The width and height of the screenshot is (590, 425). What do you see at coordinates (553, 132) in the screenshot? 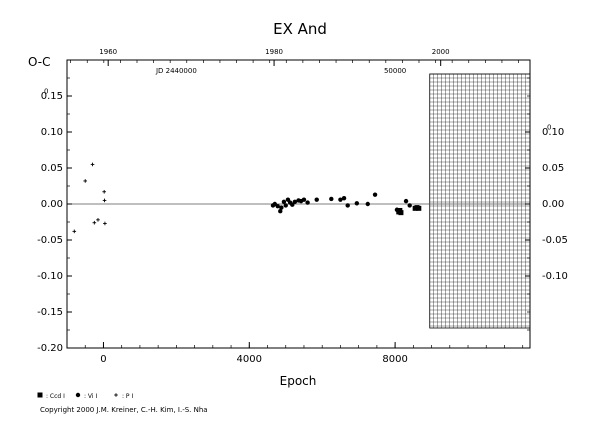
I see `y-right-tick-label: 0.10` at bounding box center [553, 132].